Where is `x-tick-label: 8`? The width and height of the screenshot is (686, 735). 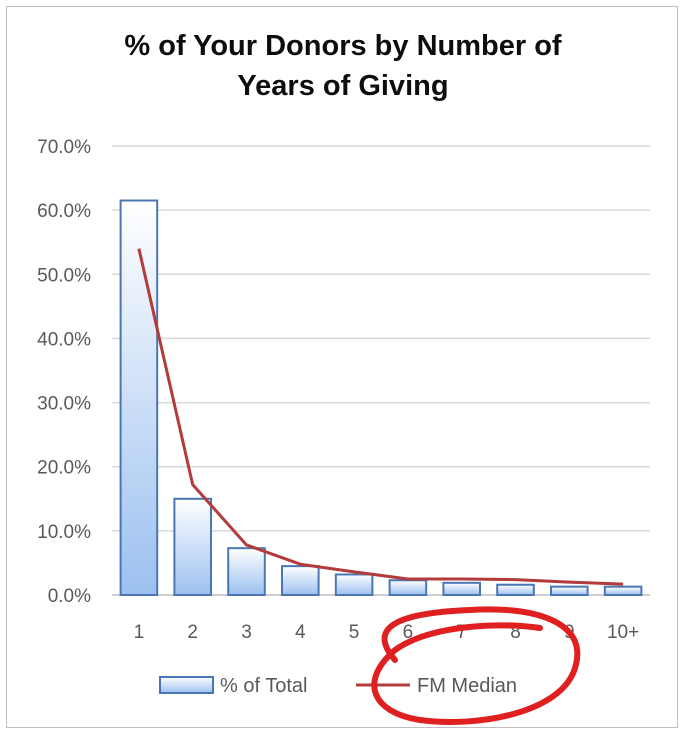 x-tick-label: 8 is located at coordinates (515, 632).